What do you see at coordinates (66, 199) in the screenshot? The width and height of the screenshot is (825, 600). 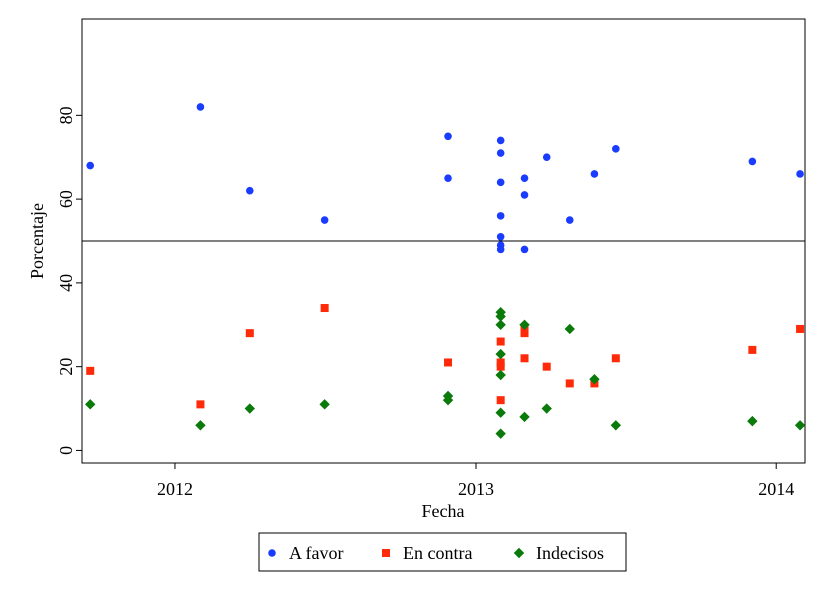 I see `y-tick-label: 60` at bounding box center [66, 199].